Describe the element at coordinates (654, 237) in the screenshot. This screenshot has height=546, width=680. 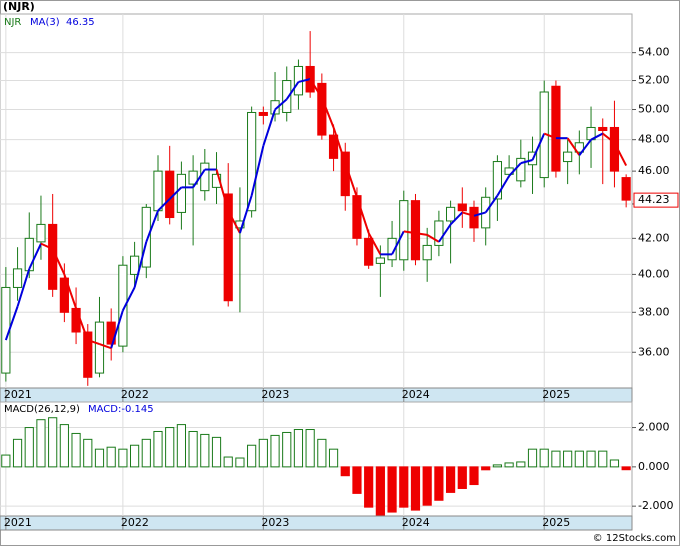
I see `y-tick-label: 42.00` at that location.